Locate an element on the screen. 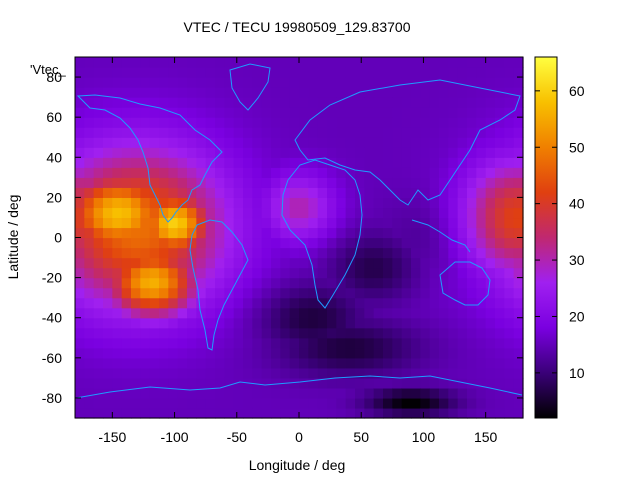  y-tick-label: -40 is located at coordinates (52, 318).